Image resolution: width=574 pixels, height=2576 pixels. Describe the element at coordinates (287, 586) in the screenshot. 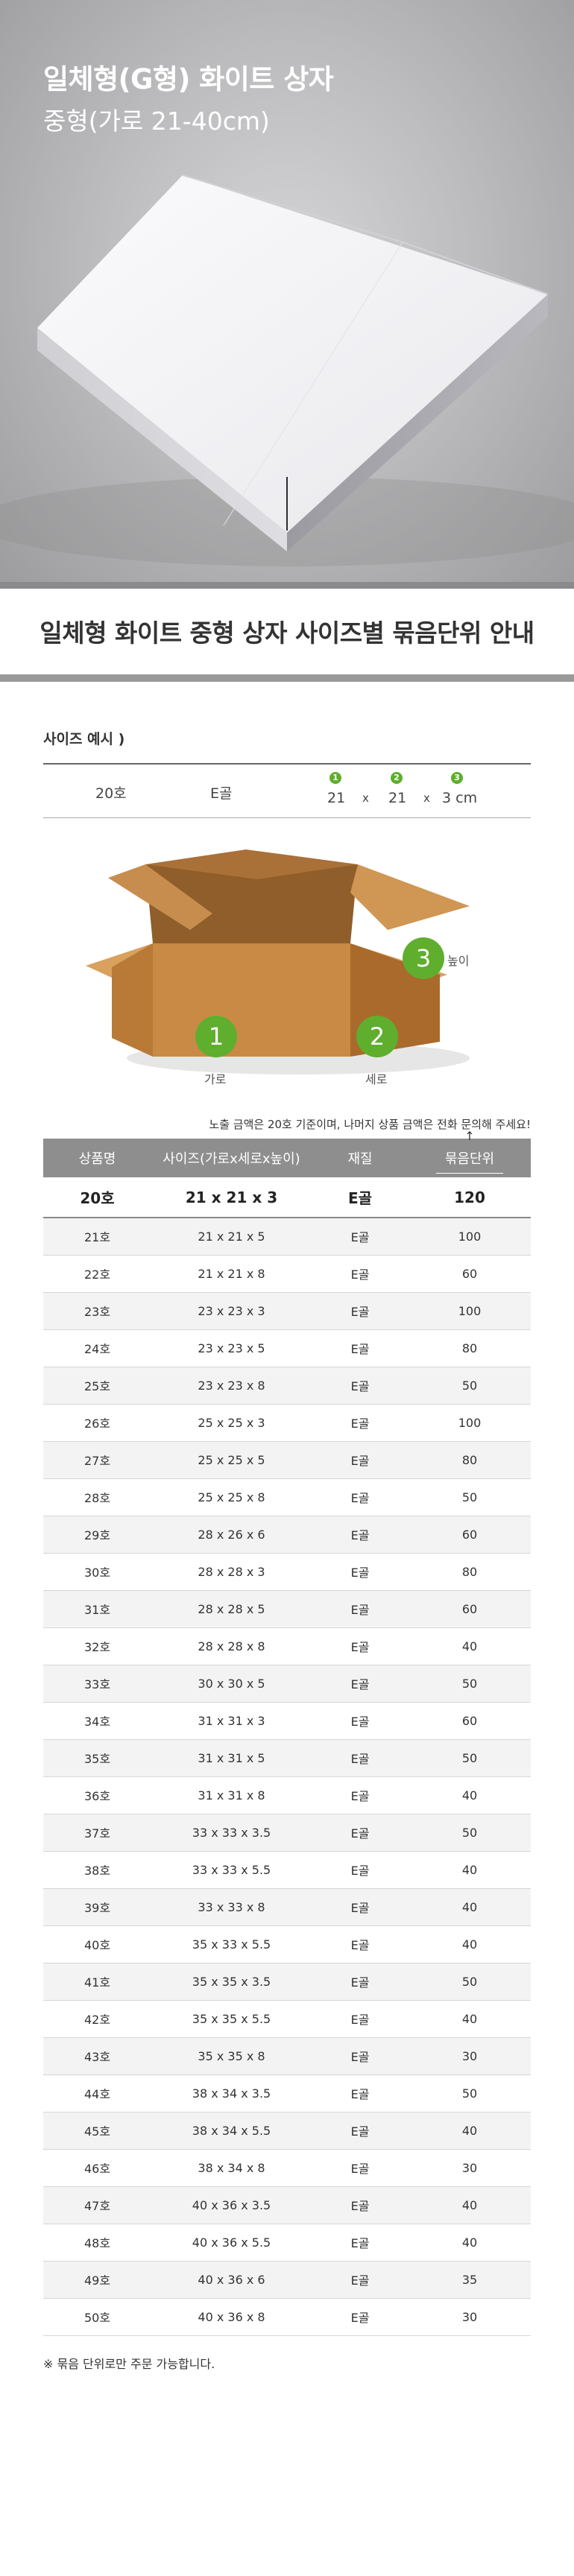

I see `hero-divider` at that location.